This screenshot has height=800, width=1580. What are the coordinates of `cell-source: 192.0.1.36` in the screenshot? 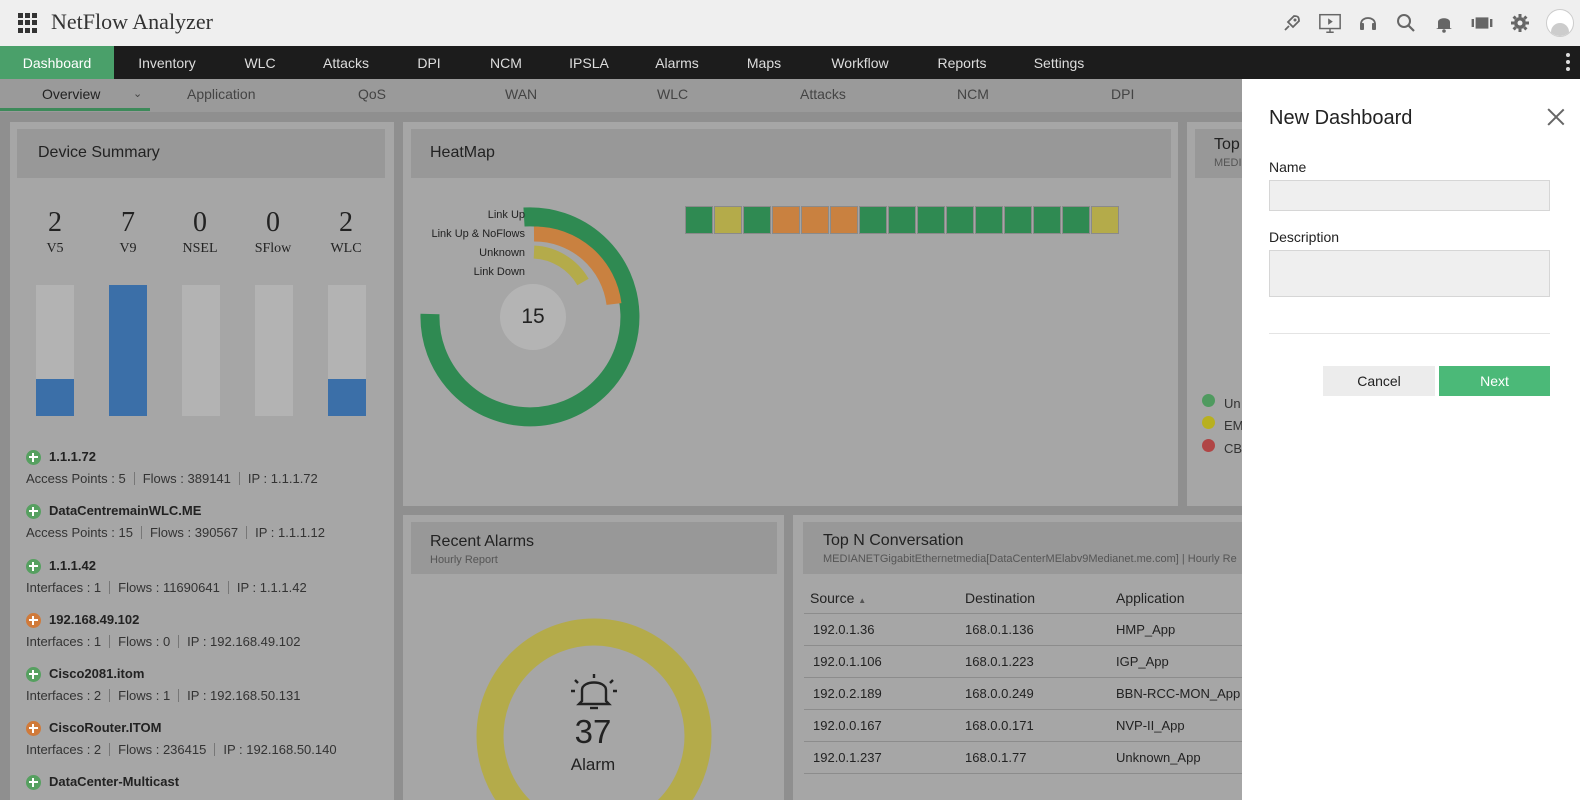 It's located at (844, 629).